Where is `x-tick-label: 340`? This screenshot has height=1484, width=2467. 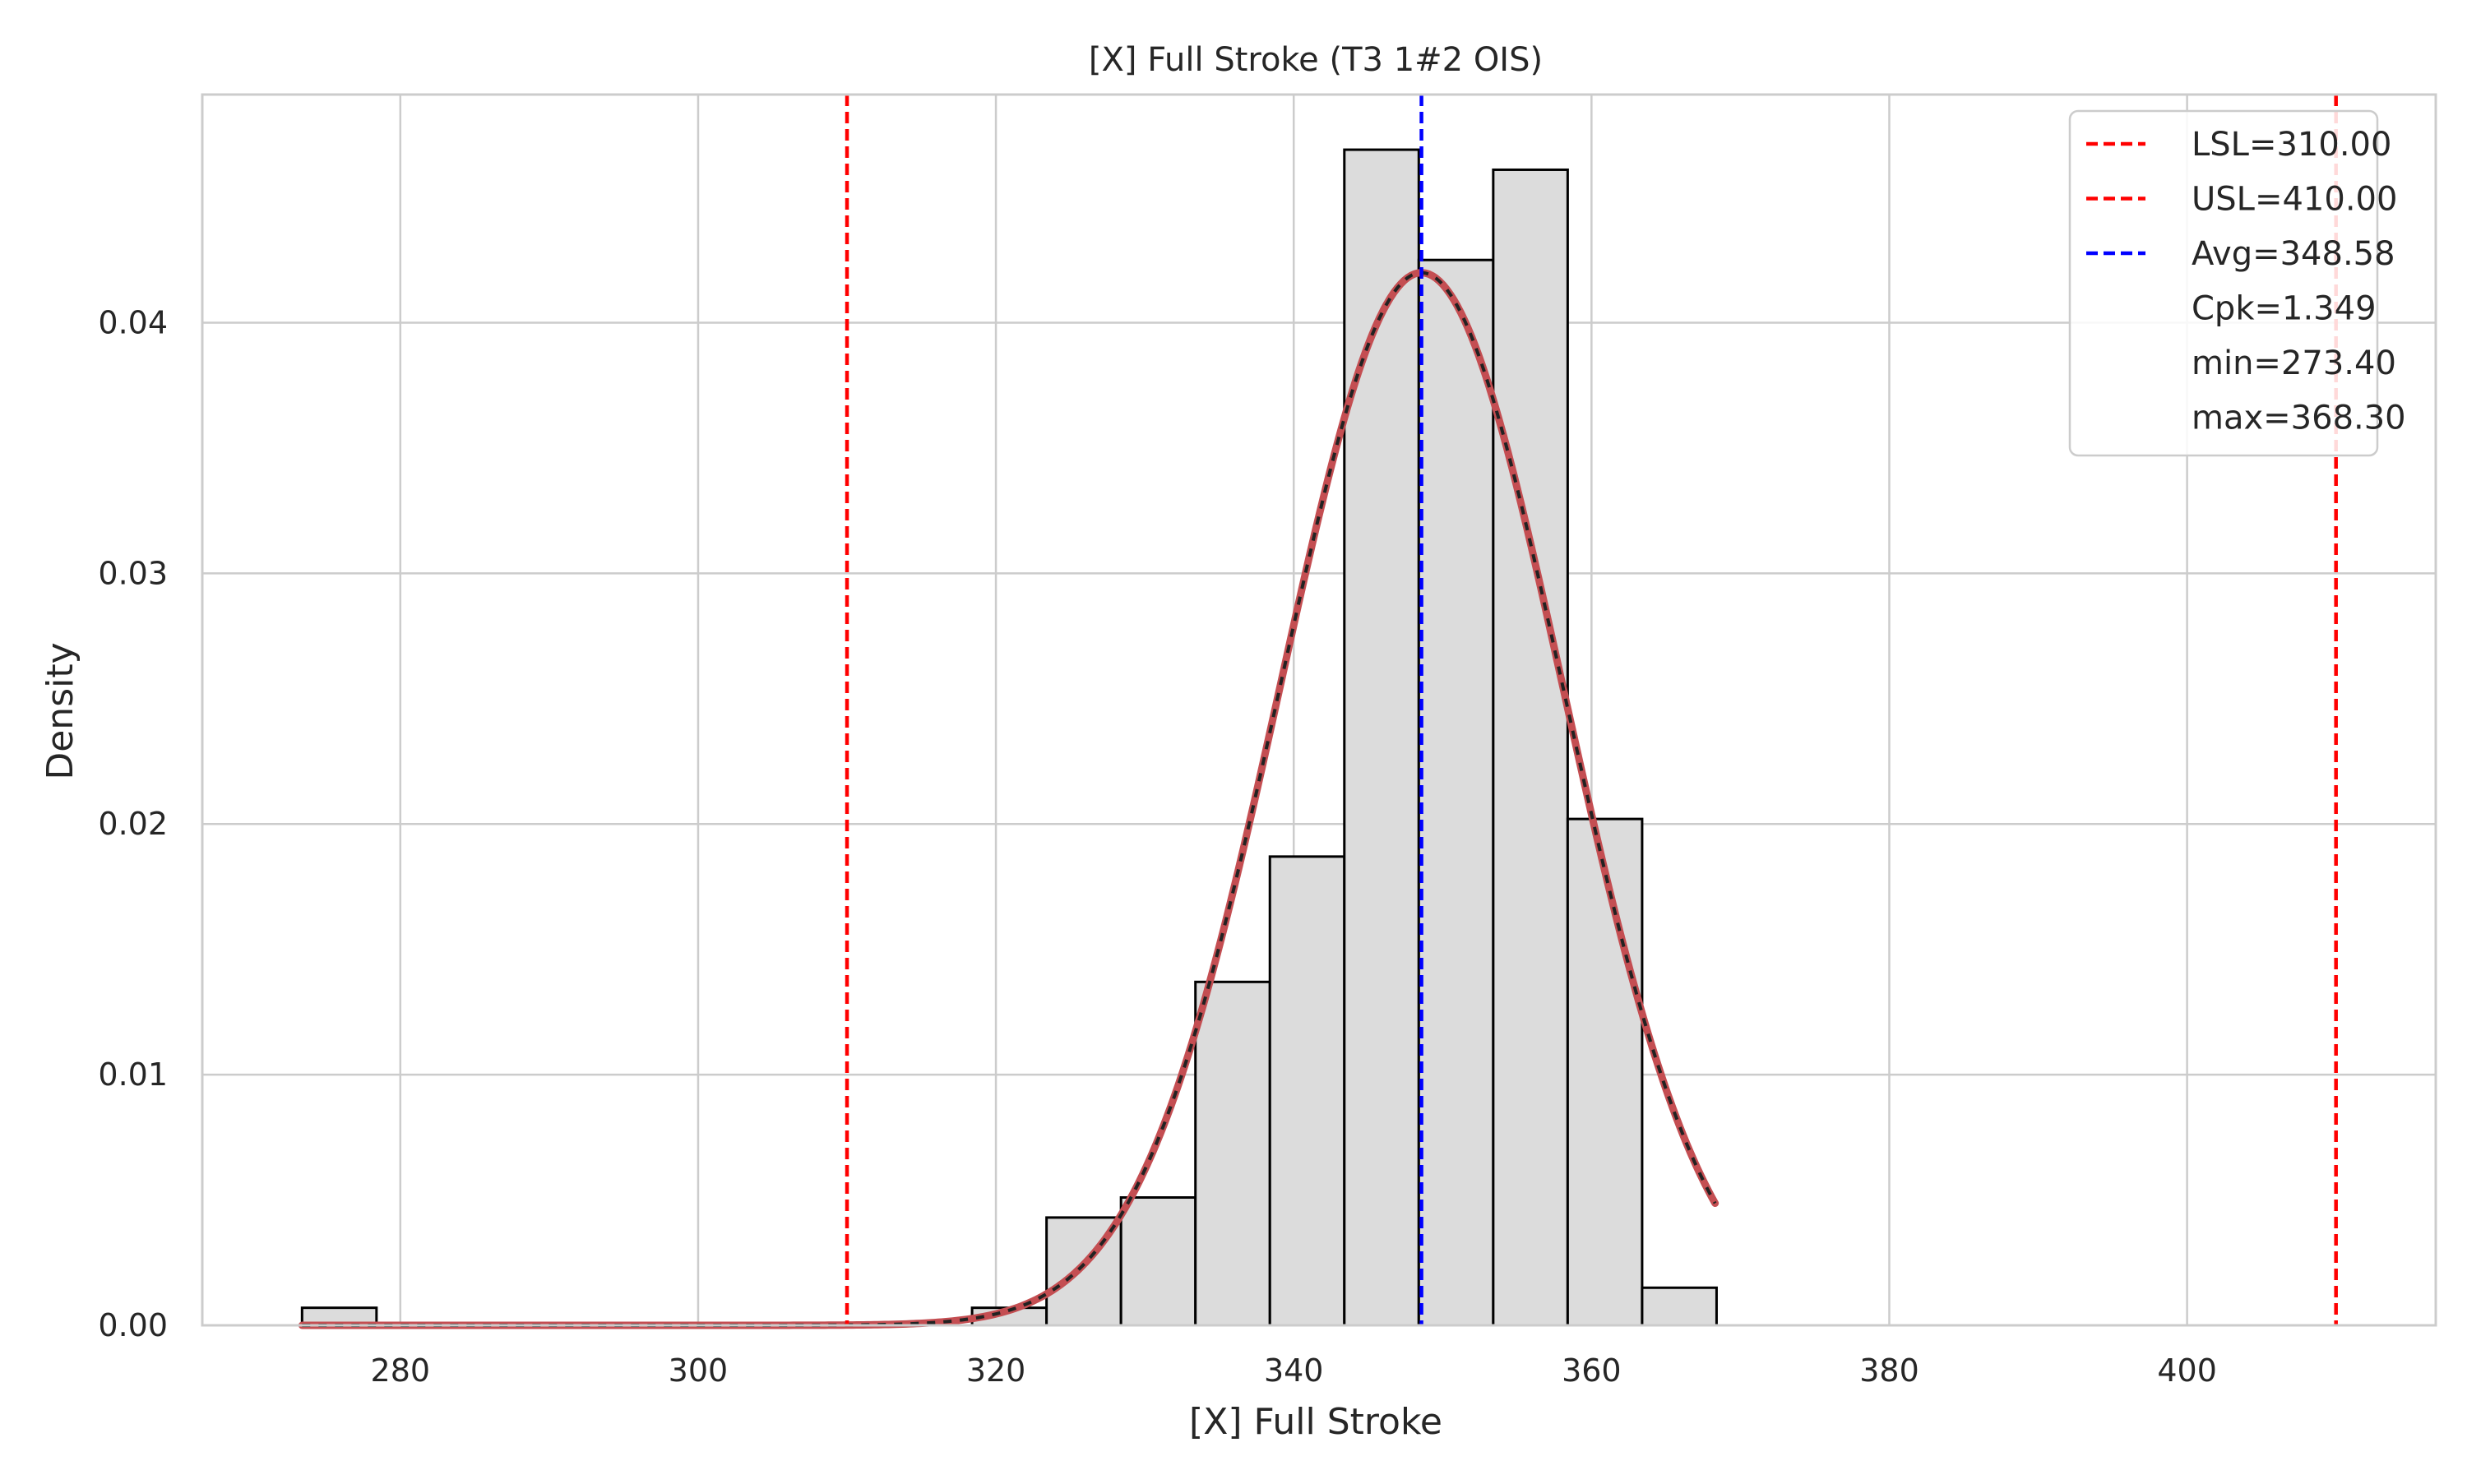 x-tick-label: 340 is located at coordinates (1294, 1371).